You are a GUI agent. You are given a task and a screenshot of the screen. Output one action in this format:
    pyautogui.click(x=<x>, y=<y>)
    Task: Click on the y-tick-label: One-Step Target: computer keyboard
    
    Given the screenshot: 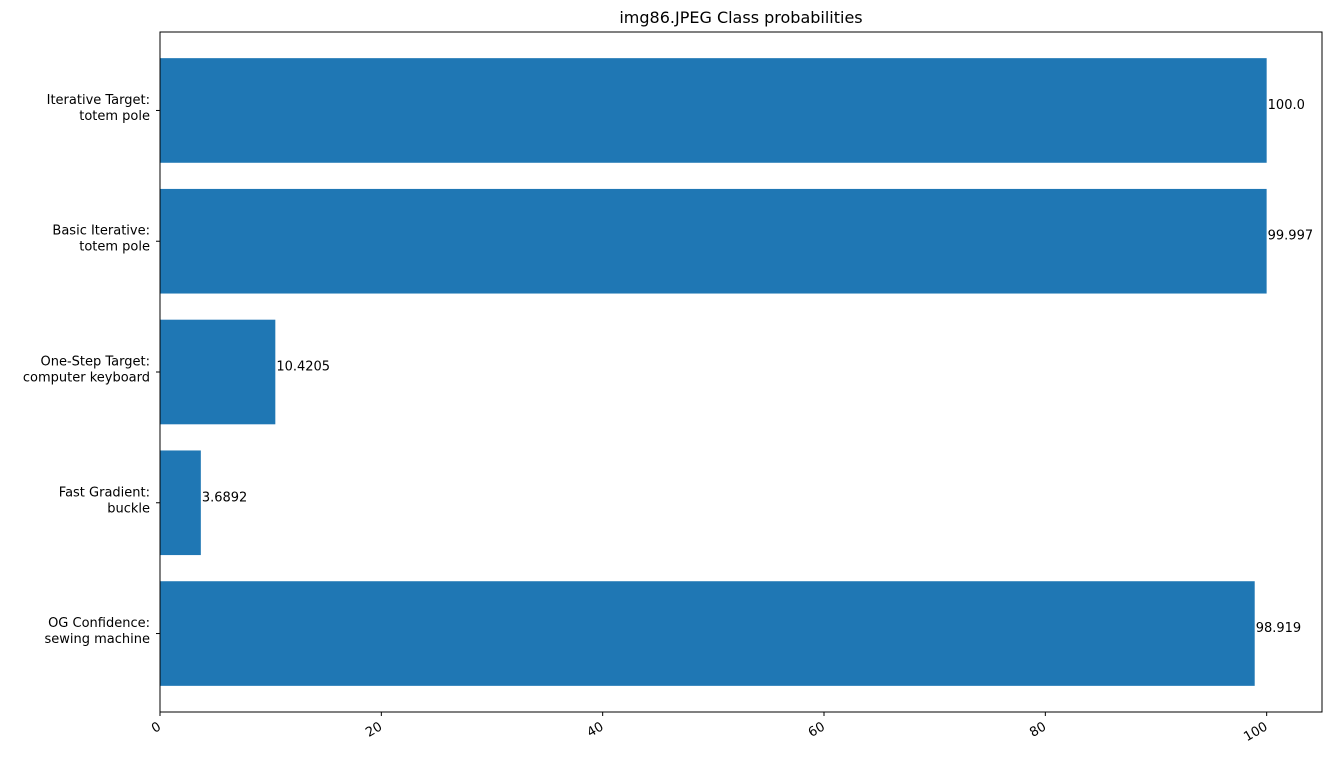 What is the action you would take?
    pyautogui.click(x=86, y=370)
    